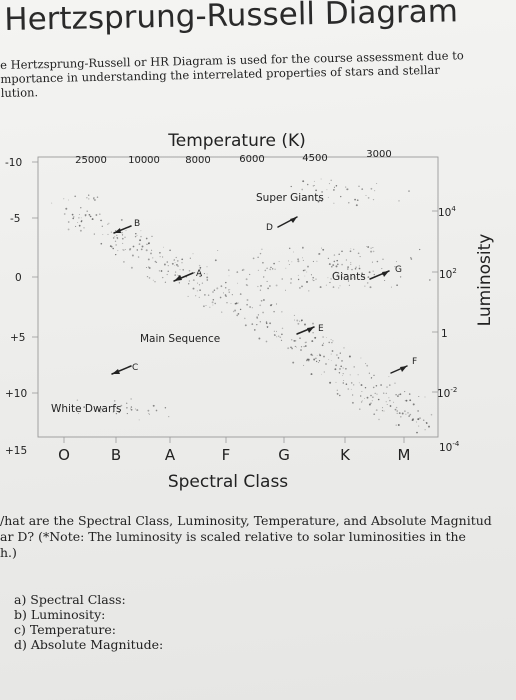 The height and width of the screenshot is (700, 516). What do you see at coordinates (17, 338) in the screenshot?
I see `magnitude-tick: +5` at bounding box center [17, 338].